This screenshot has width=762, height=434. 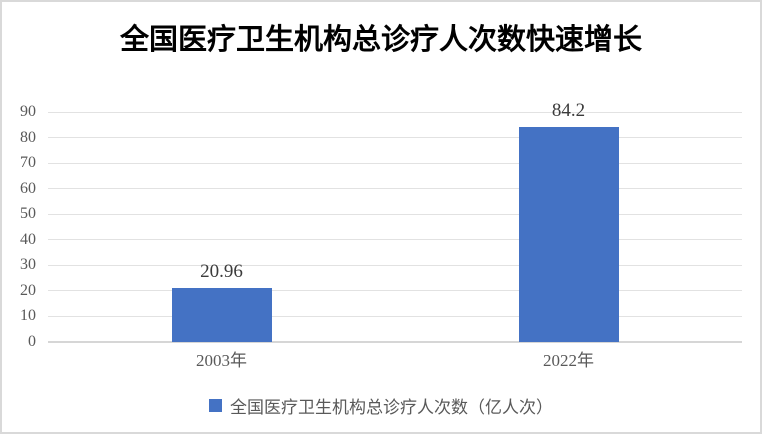 What do you see at coordinates (28, 188) in the screenshot?
I see `y-tick-label-60: 60` at bounding box center [28, 188].